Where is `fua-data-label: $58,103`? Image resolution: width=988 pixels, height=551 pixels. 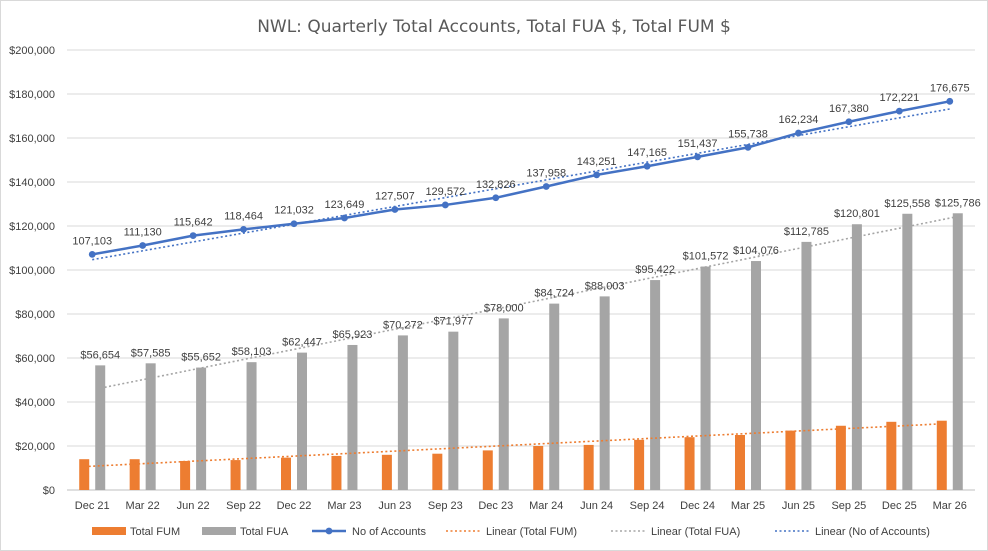 fua-data-label: $58,103 is located at coordinates (252, 352).